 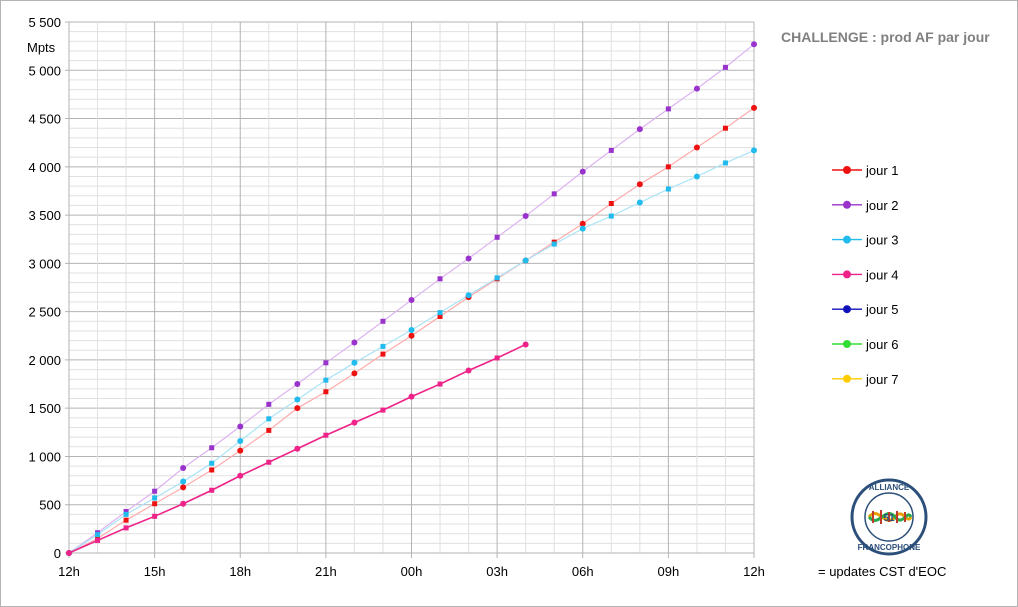 I want to click on legend-label-jour-1: jour 1, so click(x=882, y=170).